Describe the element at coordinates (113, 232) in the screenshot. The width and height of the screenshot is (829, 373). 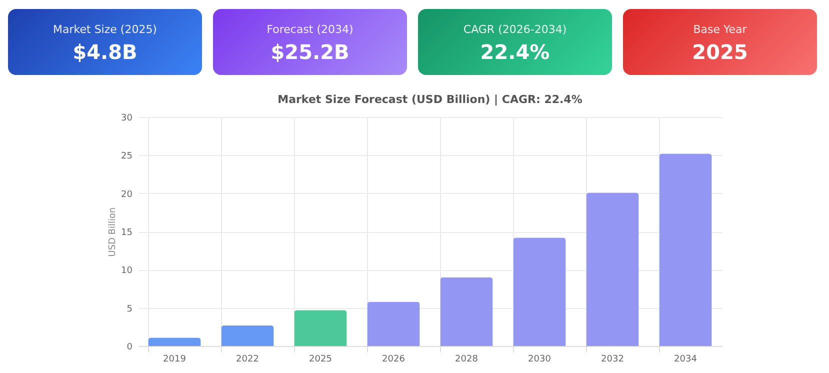
I see `y-axis-title: USD Billion` at that location.